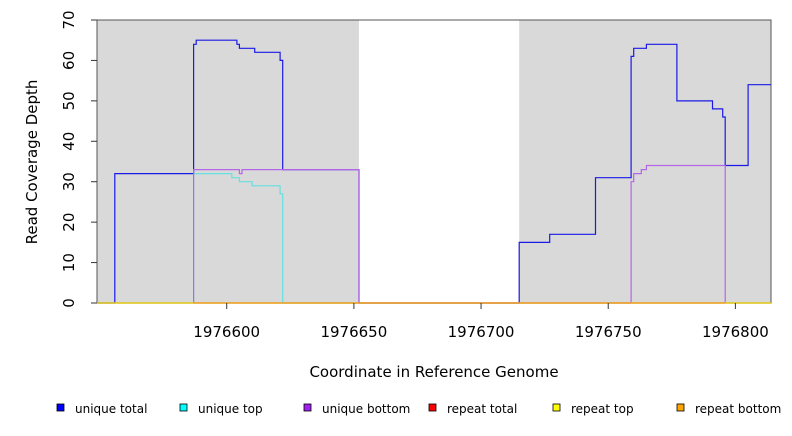 This screenshot has height=436, width=792. Describe the element at coordinates (69, 141) in the screenshot. I see `y-tick-label: 40` at that location.